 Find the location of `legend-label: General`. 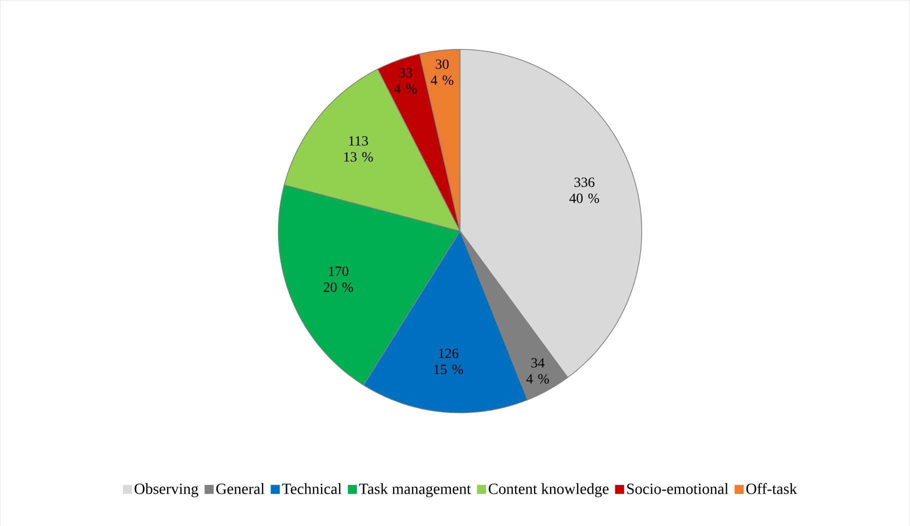

legend-label: General is located at coordinates (240, 488).